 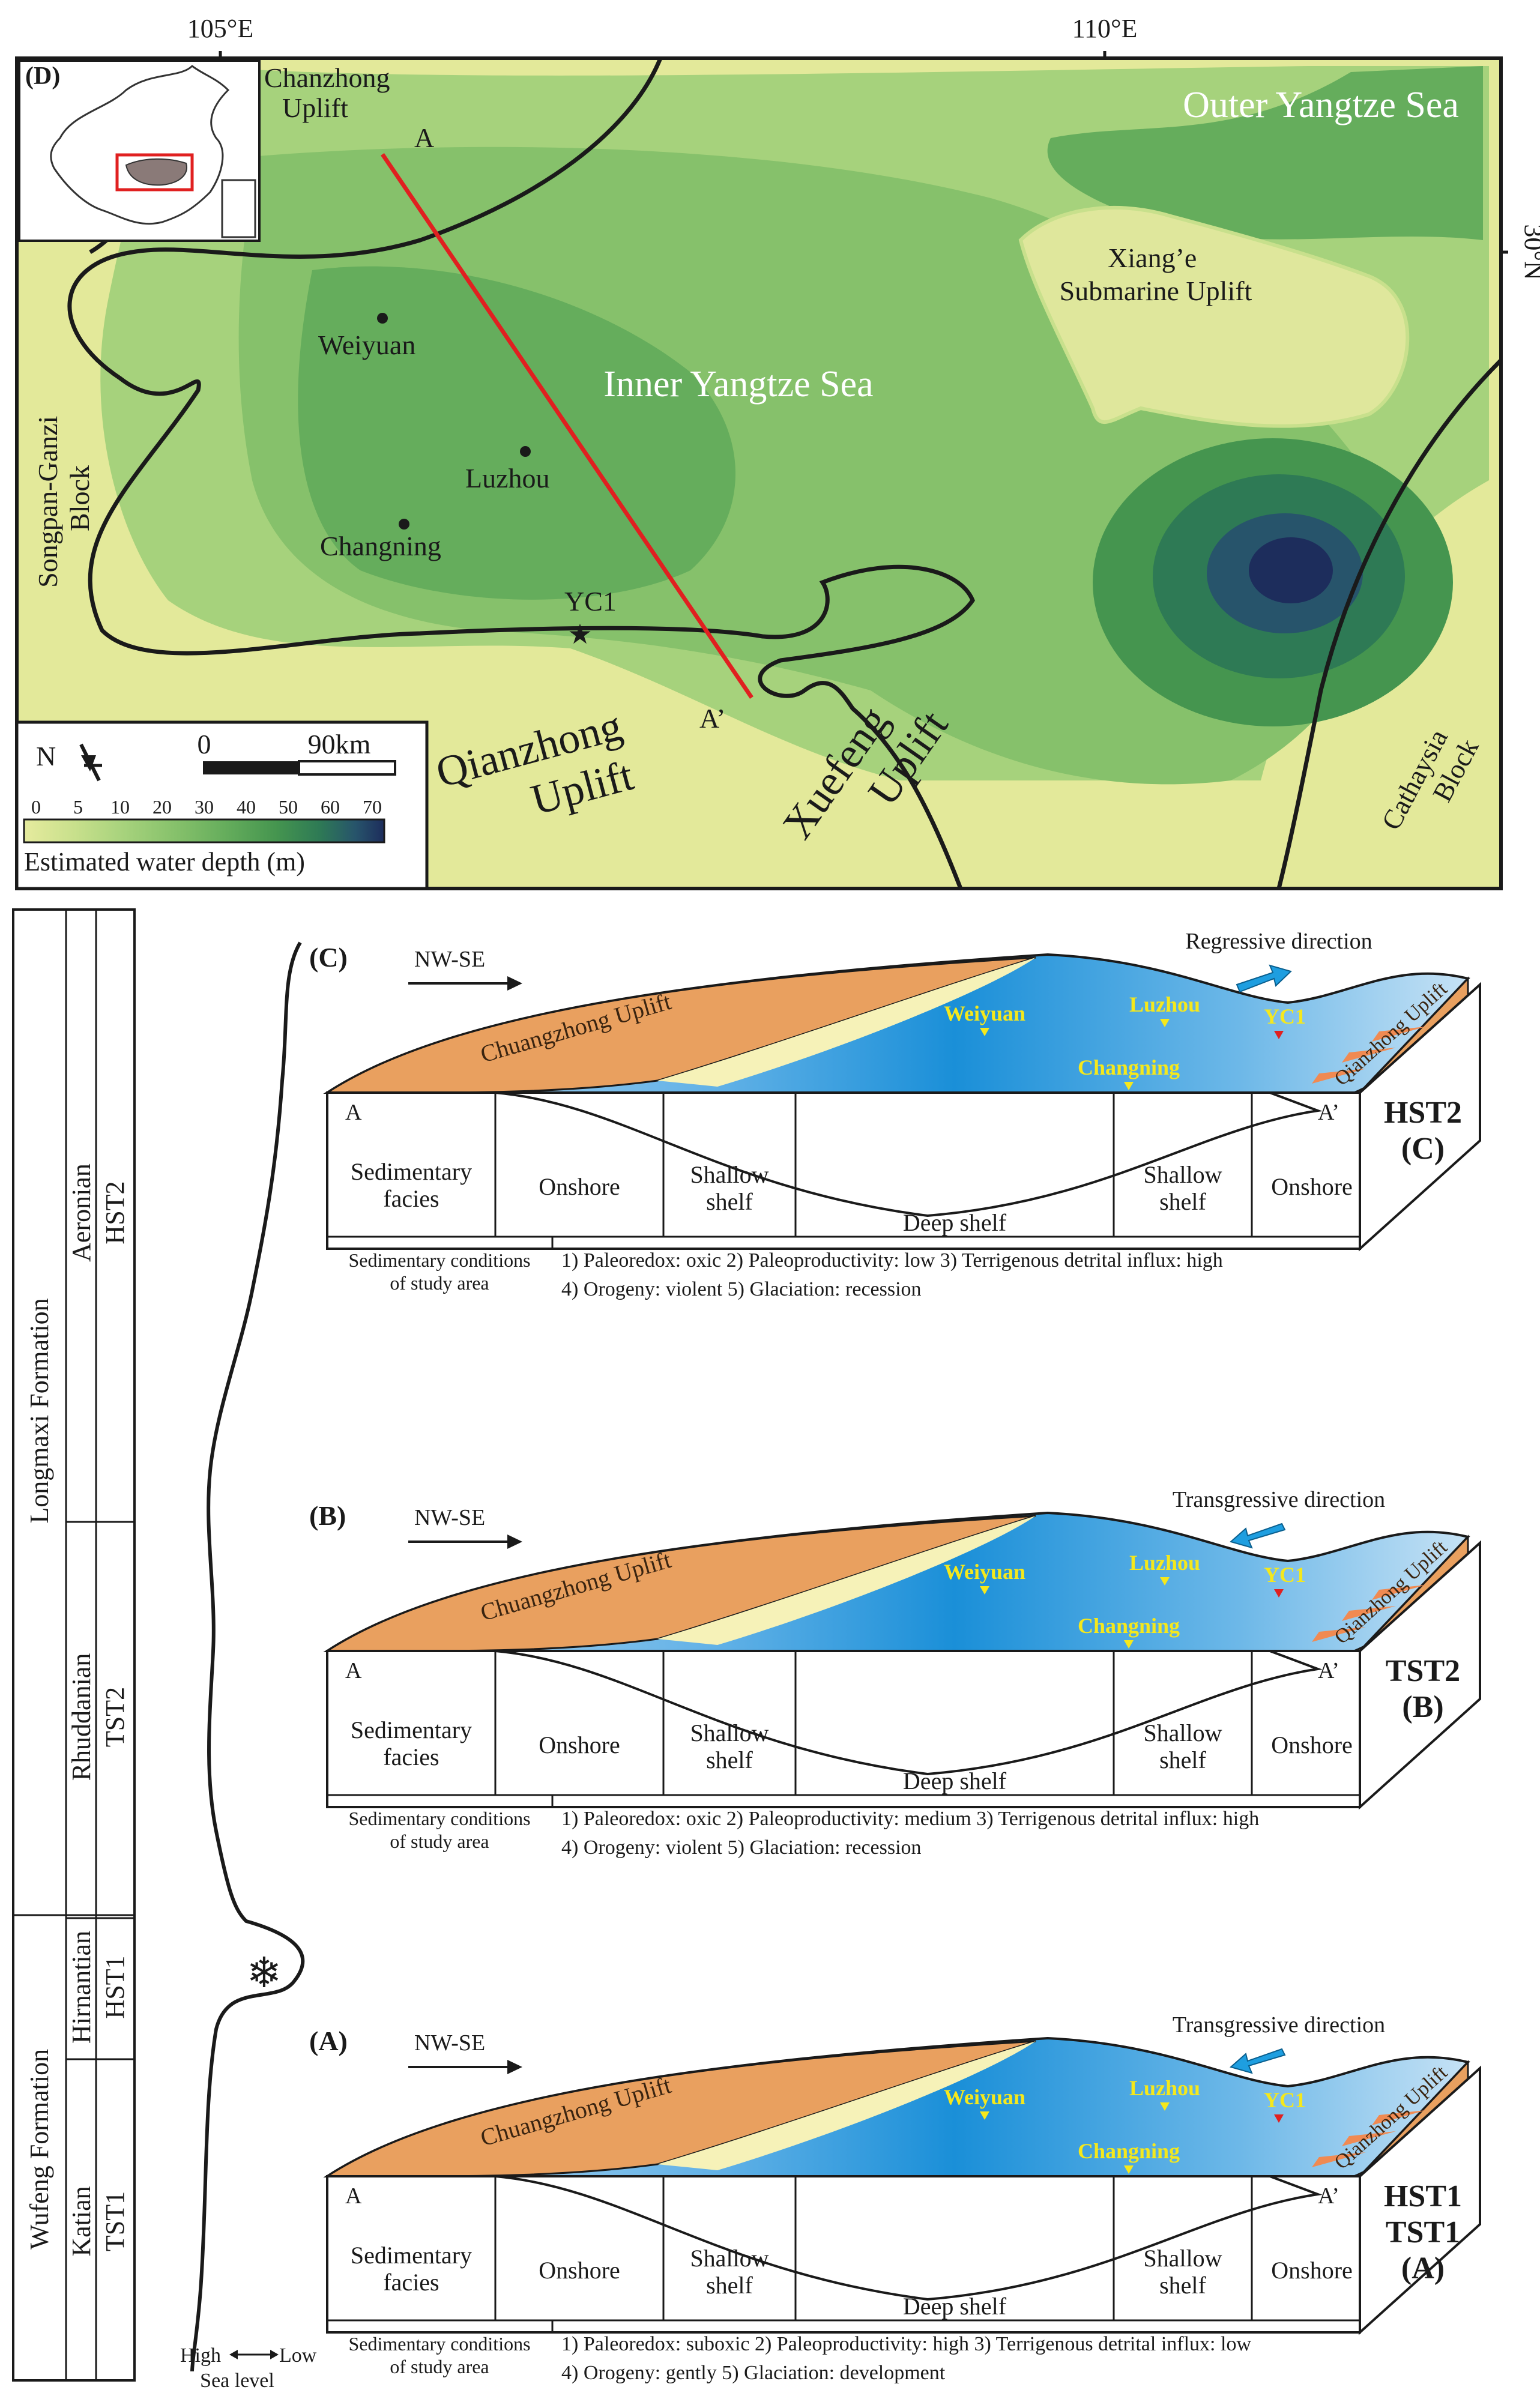 What do you see at coordinates (63, 498) in the screenshot?
I see `songpan-ganzi-block-label: Songpan-Ganzi Block` at bounding box center [63, 498].